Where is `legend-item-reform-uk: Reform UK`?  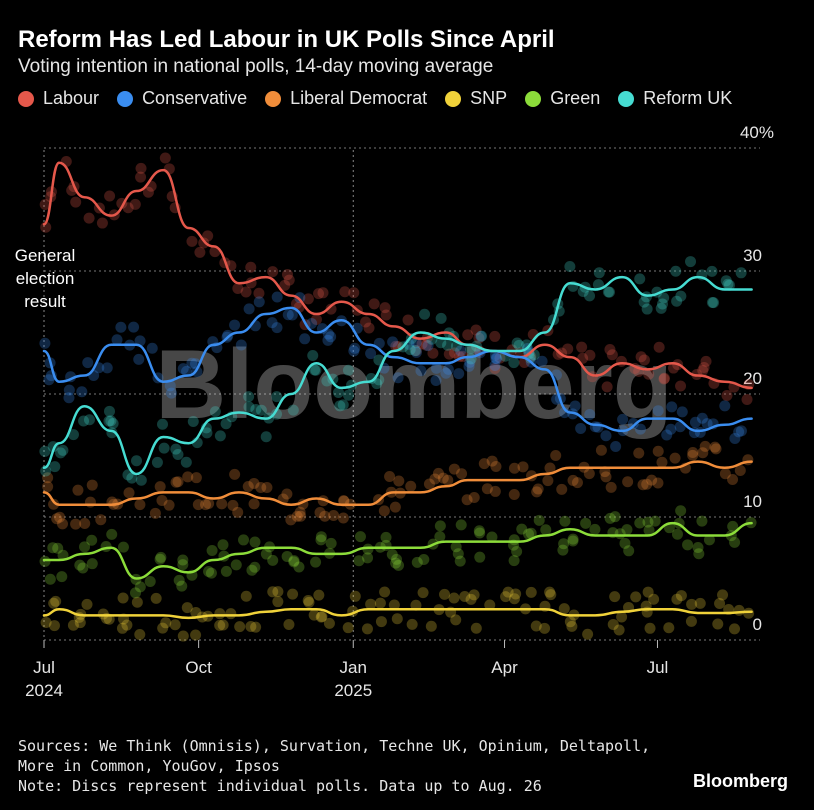 legend-item-reform-uk: Reform UK is located at coordinates (675, 98).